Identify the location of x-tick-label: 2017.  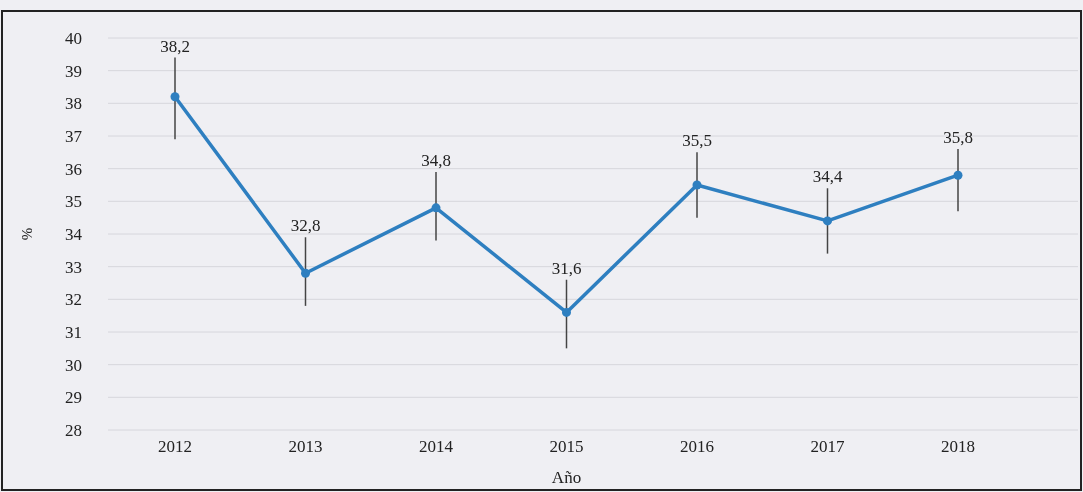
(827, 446).